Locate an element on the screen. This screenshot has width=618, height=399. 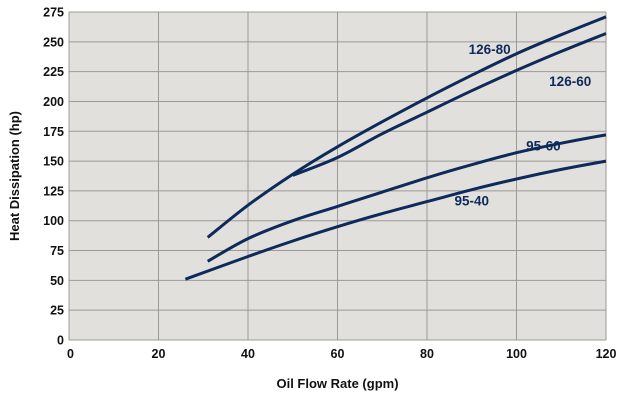
series-label-95-60: 95-60 is located at coordinates (543, 146).